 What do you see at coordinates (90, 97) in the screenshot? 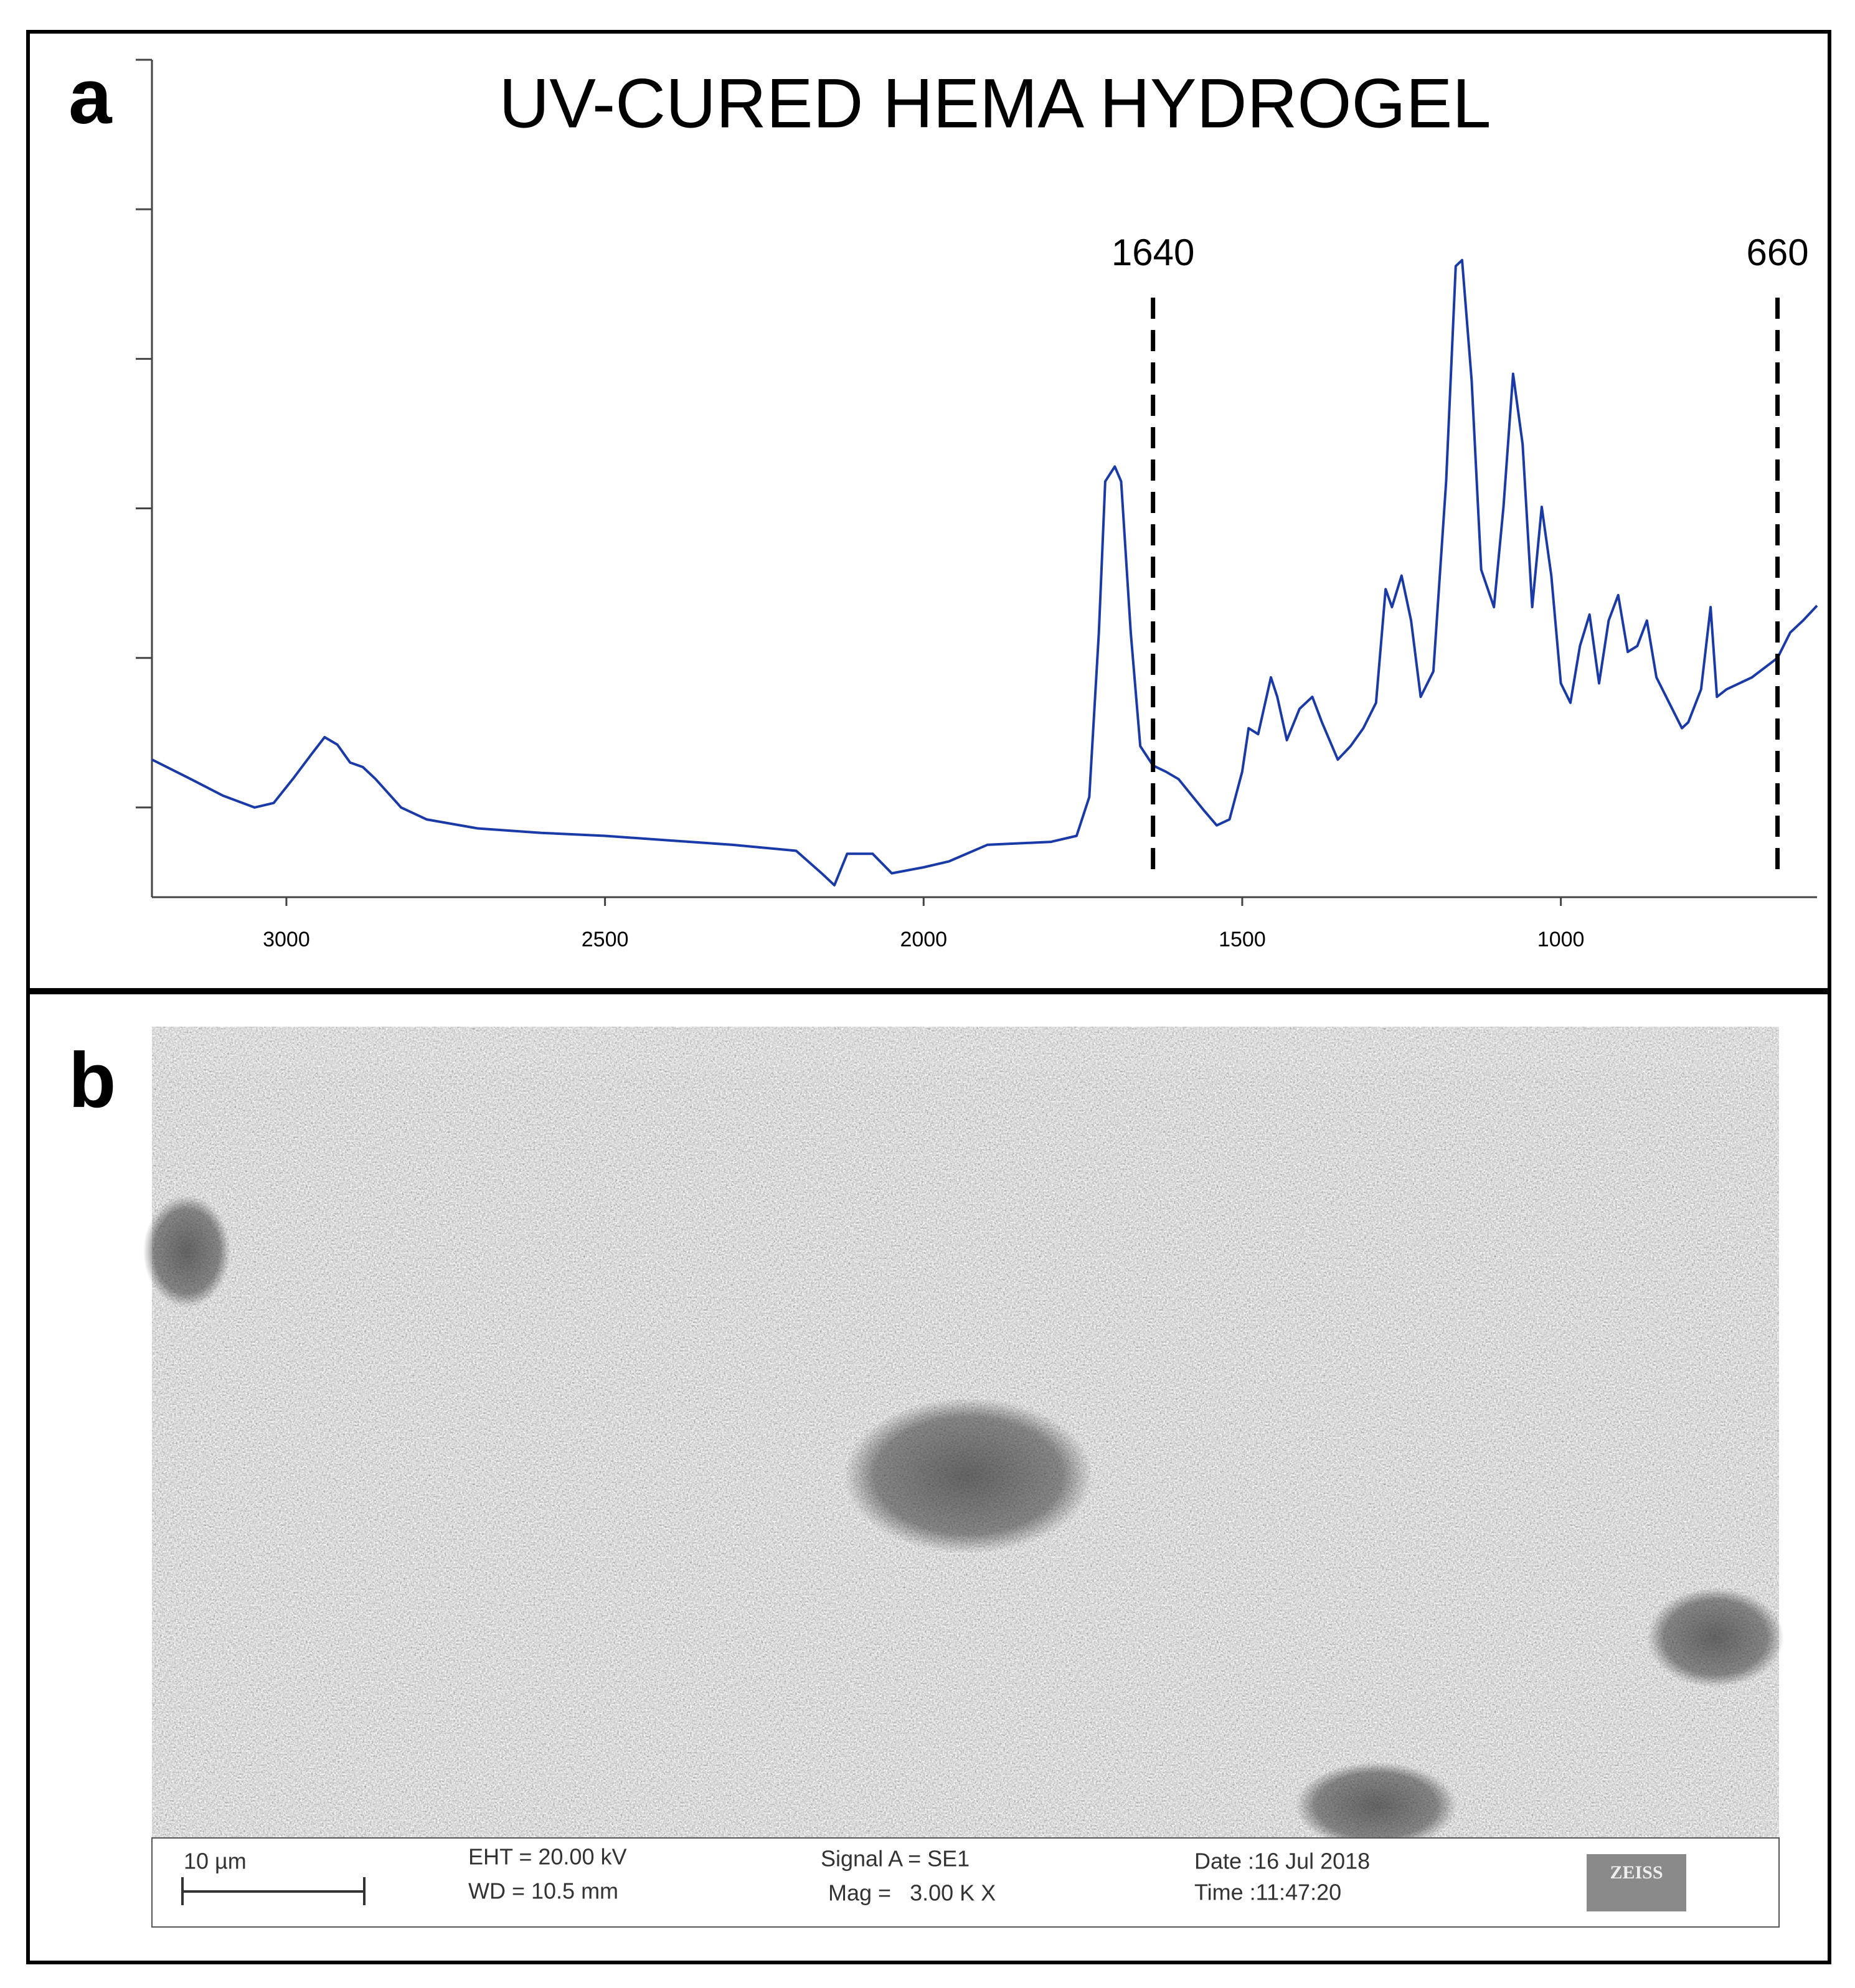
I see `panel-label: a` at bounding box center [90, 97].